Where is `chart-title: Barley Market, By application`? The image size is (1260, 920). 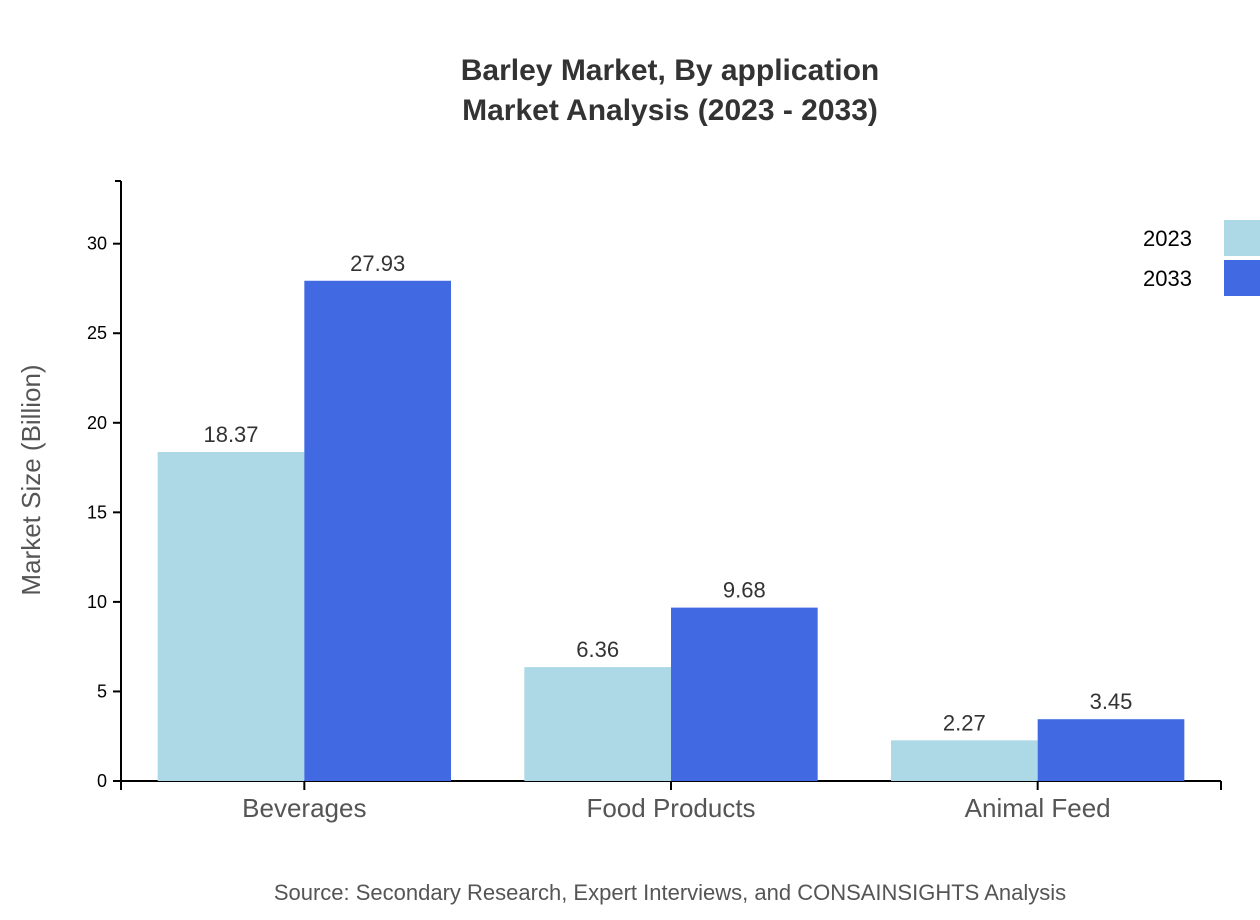
chart-title: Barley Market, By application is located at coordinates (670, 70).